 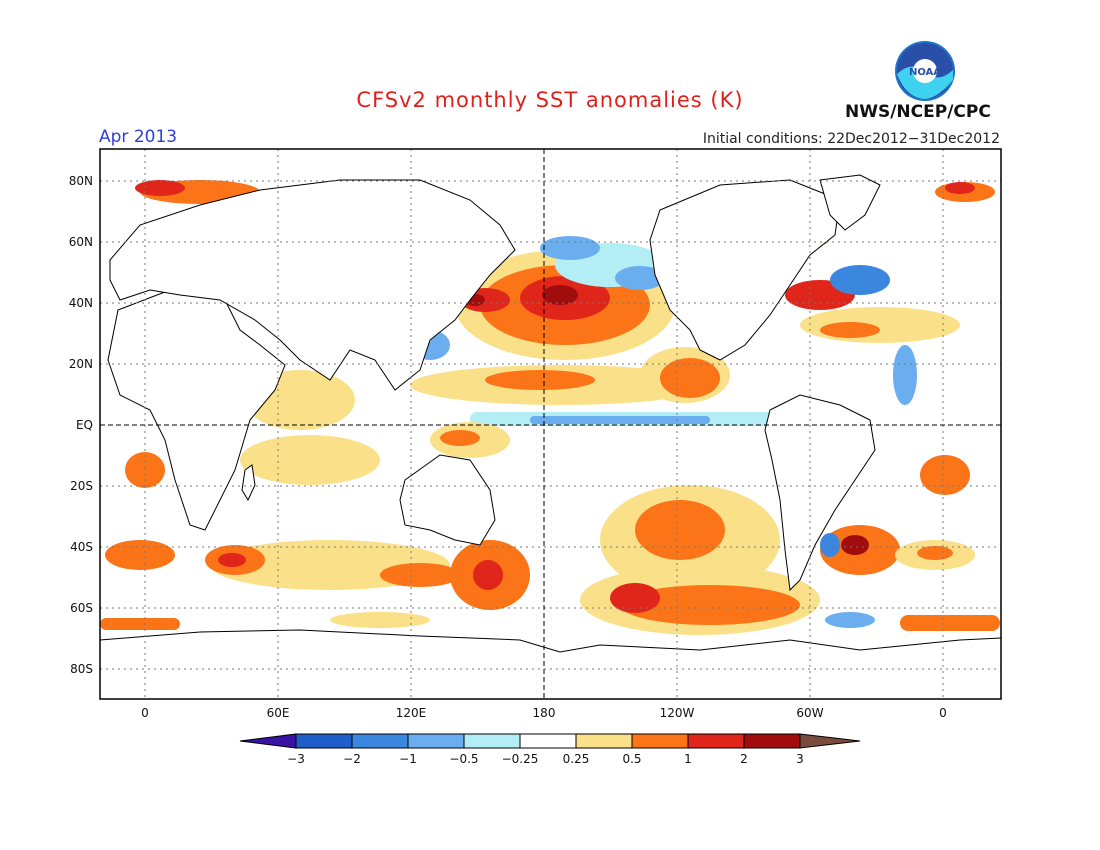 What do you see at coordinates (677, 713) in the screenshot?
I see `lon-label: 120W` at bounding box center [677, 713].